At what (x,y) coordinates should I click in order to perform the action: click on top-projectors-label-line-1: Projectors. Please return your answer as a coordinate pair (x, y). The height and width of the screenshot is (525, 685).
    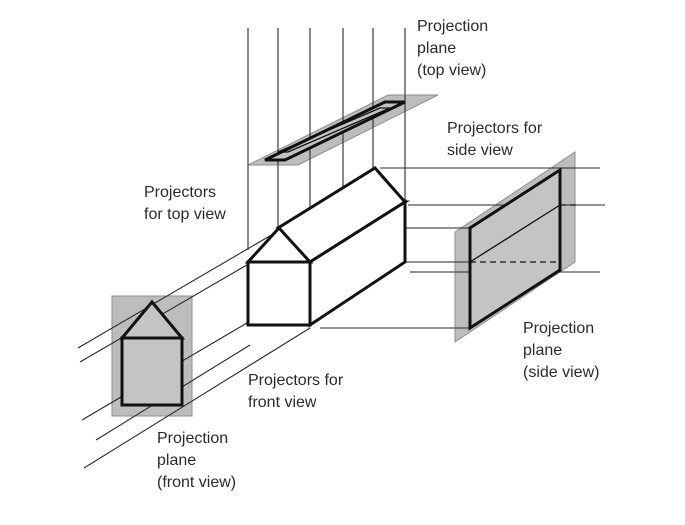
    Looking at the image, I should click on (180, 192).